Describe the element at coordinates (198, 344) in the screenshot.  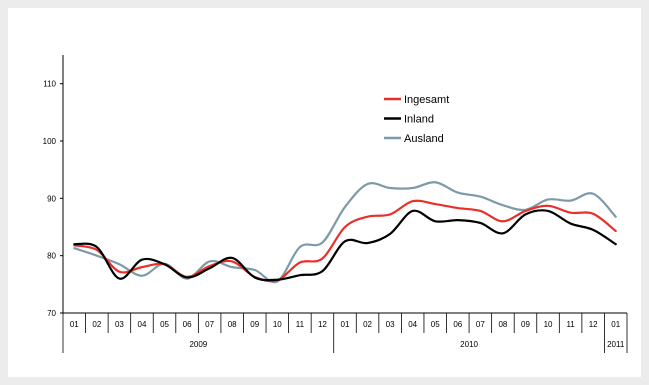
I see `year-label: 2009` at that location.